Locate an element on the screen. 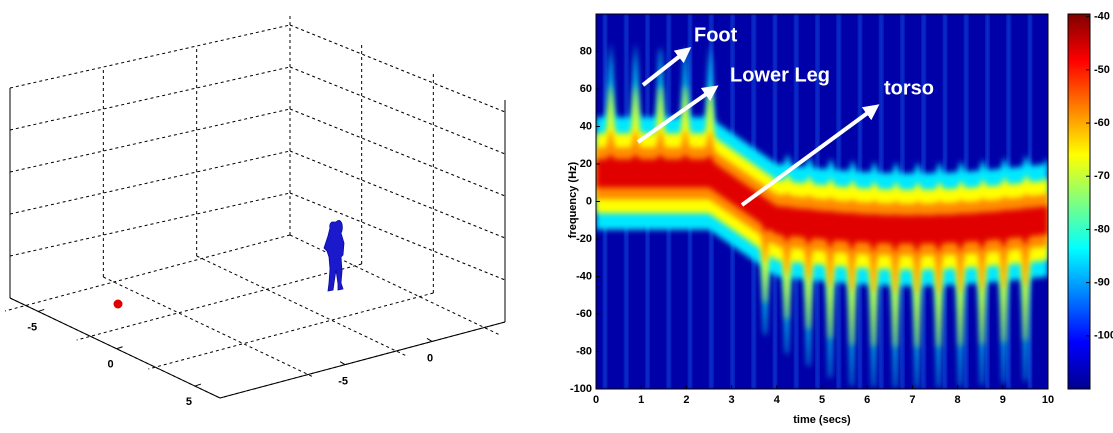 This screenshot has width=1113, height=433. x-tick-label: 8 is located at coordinates (958, 400).